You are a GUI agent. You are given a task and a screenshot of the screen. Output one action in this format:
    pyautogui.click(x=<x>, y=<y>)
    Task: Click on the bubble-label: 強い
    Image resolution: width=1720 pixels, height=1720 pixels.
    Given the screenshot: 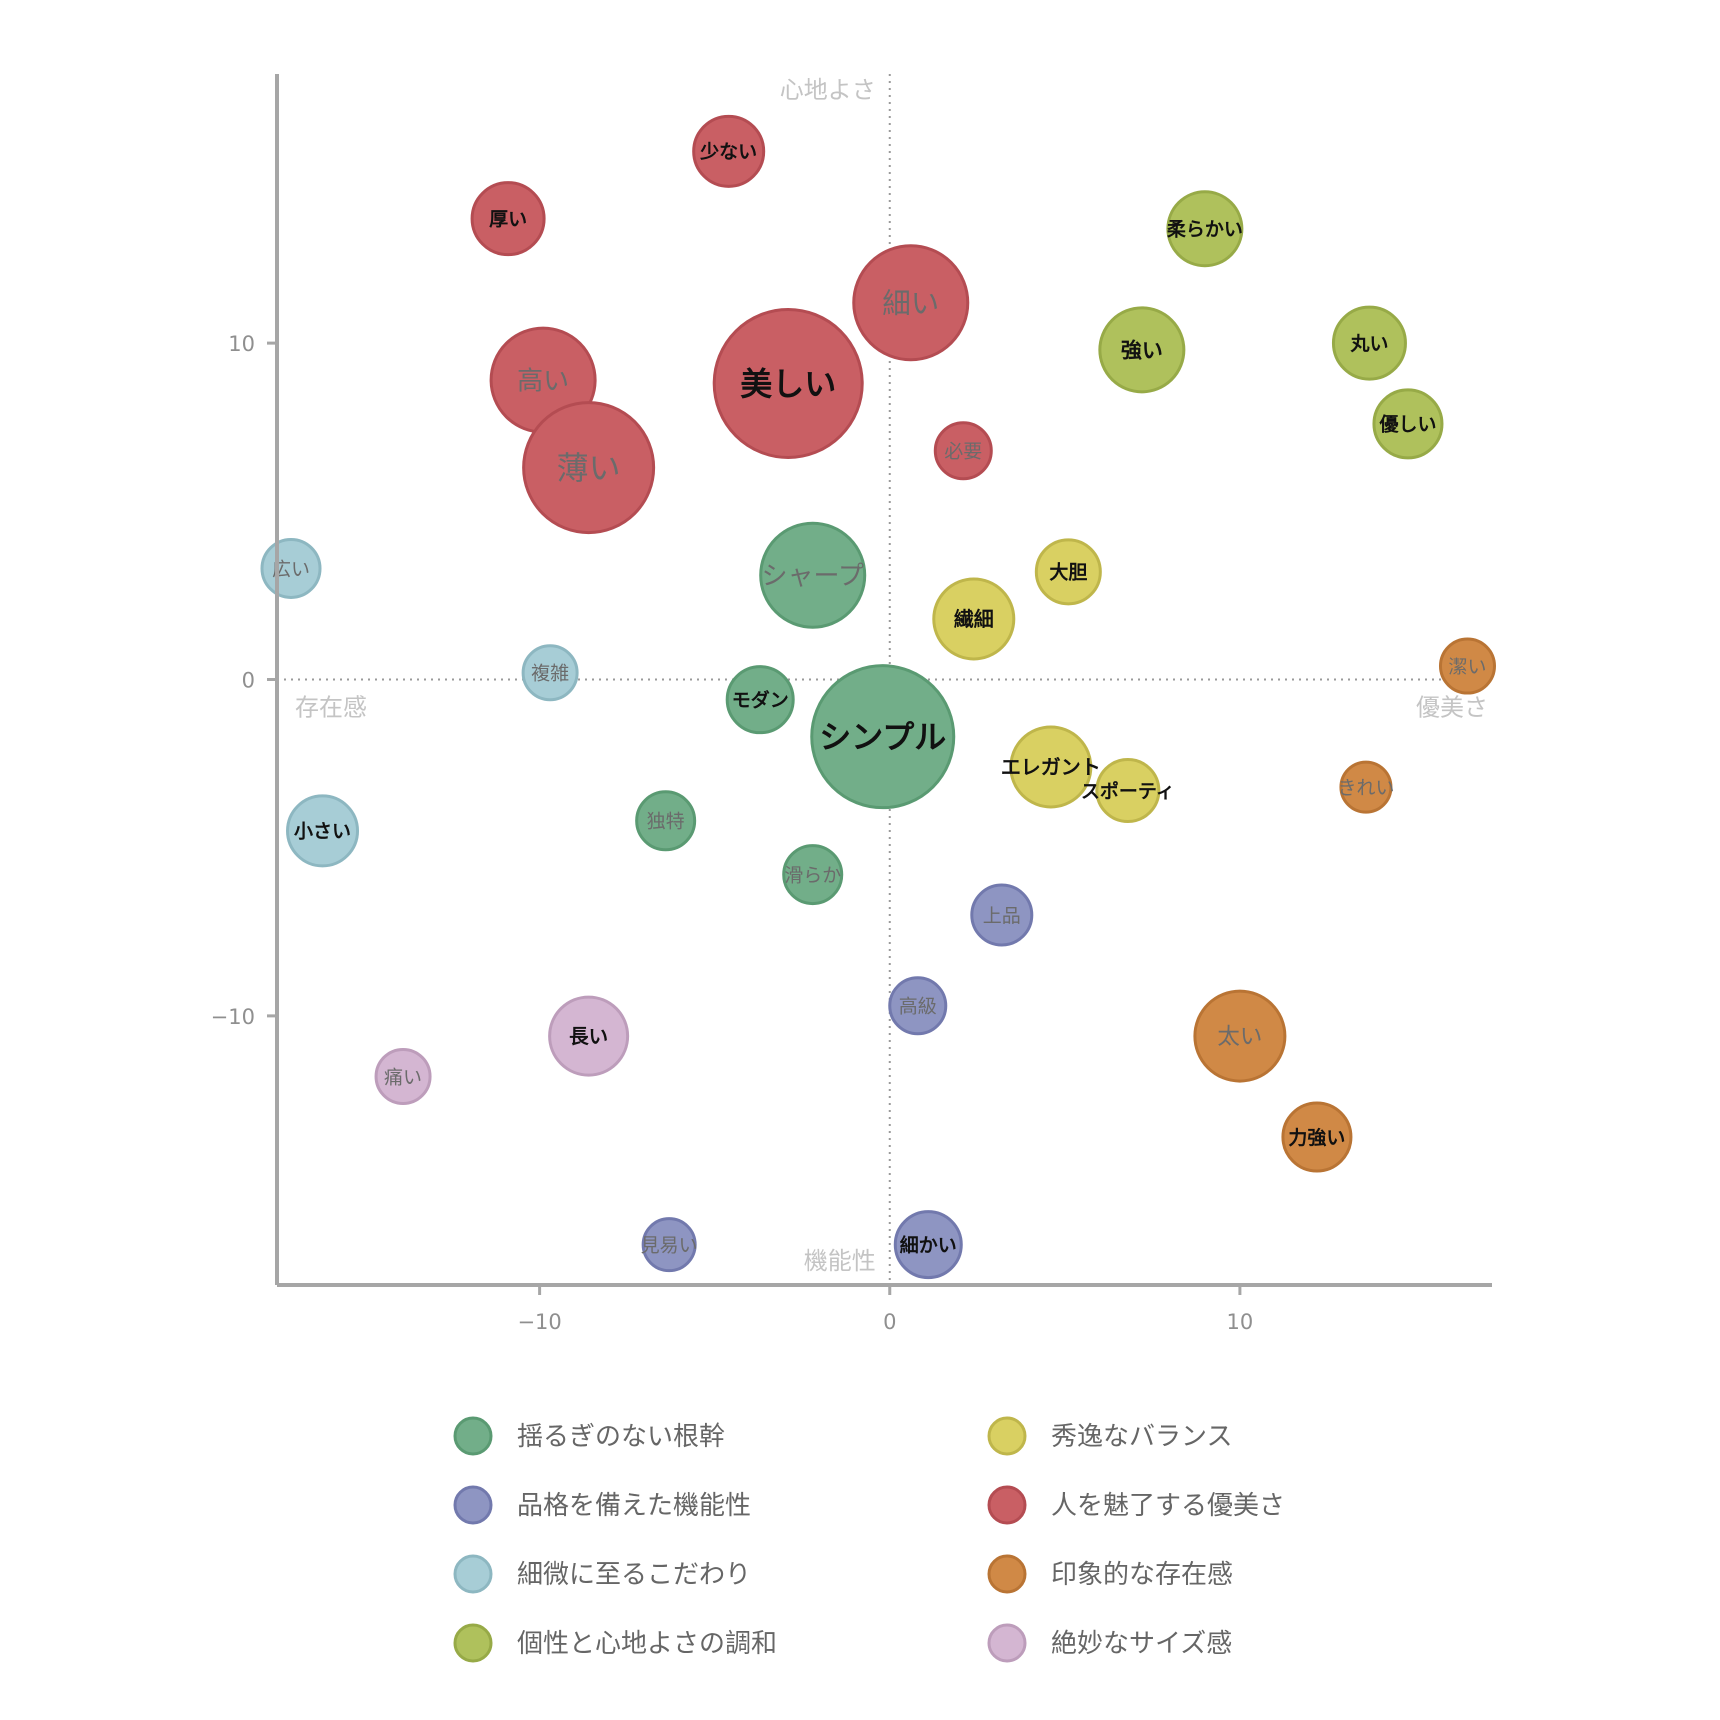 What is the action you would take?
    pyautogui.click(x=1142, y=350)
    